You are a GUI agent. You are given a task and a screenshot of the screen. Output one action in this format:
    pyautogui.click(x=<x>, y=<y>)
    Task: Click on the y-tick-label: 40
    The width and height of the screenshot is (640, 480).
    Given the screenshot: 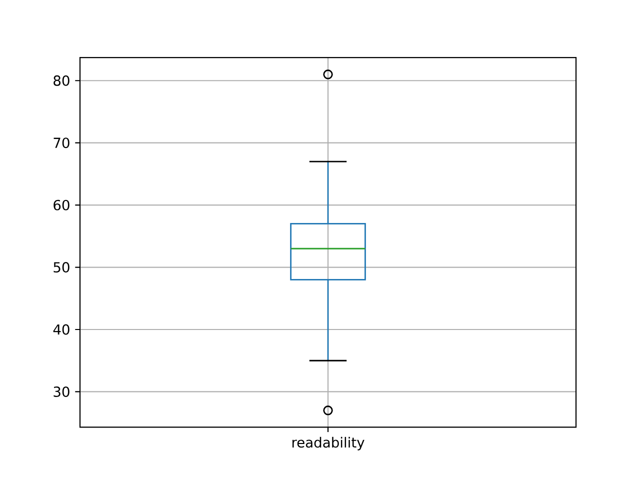 What is the action you would take?
    pyautogui.click(x=61, y=329)
    